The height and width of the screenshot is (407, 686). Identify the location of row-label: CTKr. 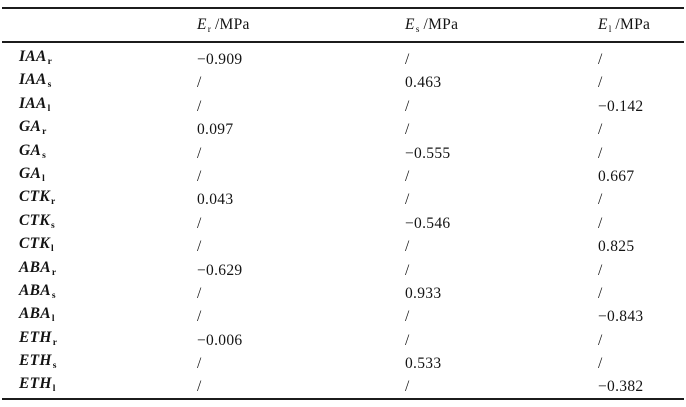
(108, 199).